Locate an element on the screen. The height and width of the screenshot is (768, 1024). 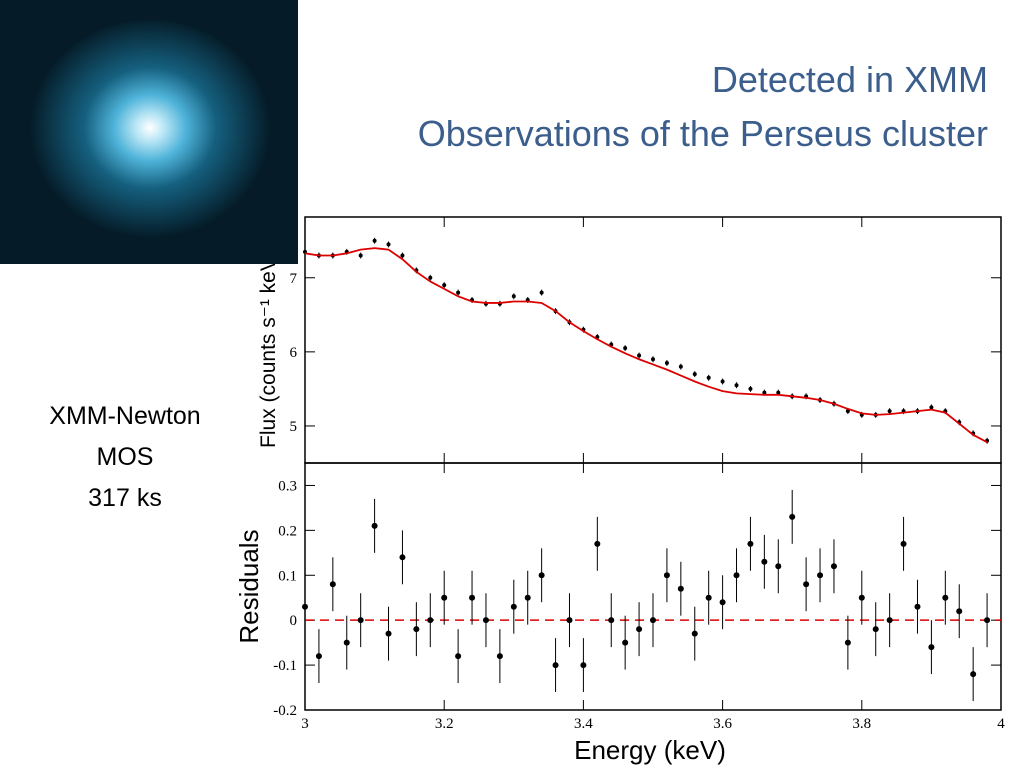
caption-line: 317 ks is located at coordinates (125, 498).